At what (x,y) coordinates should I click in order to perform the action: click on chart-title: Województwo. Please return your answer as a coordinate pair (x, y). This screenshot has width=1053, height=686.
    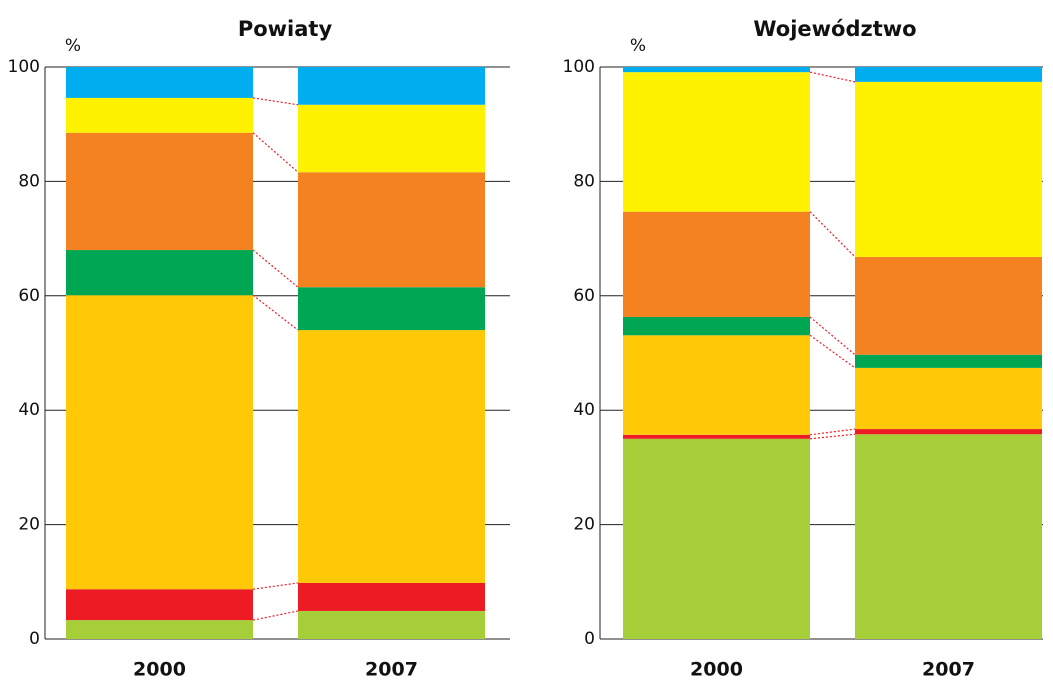
    Looking at the image, I should click on (834, 29).